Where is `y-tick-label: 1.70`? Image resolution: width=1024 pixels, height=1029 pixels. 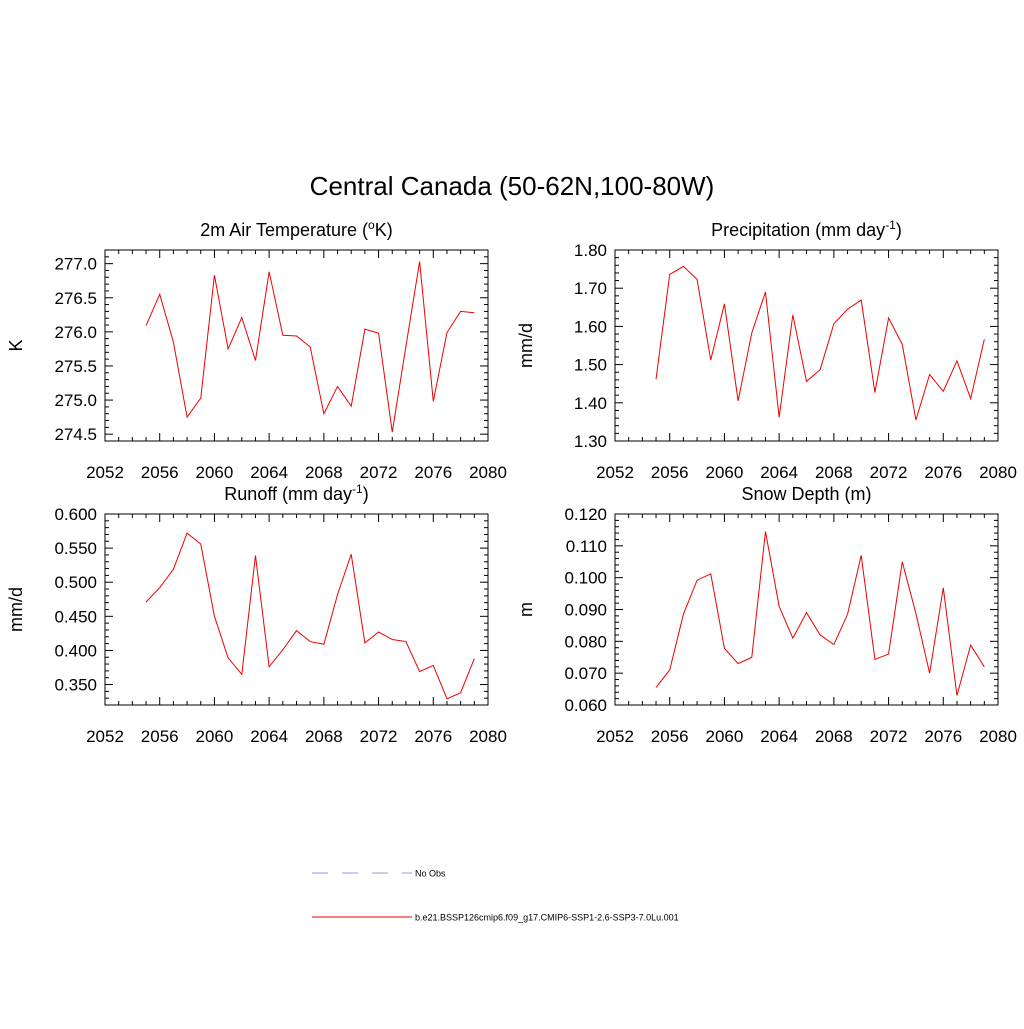 y-tick-label: 1.70 is located at coordinates (590, 288).